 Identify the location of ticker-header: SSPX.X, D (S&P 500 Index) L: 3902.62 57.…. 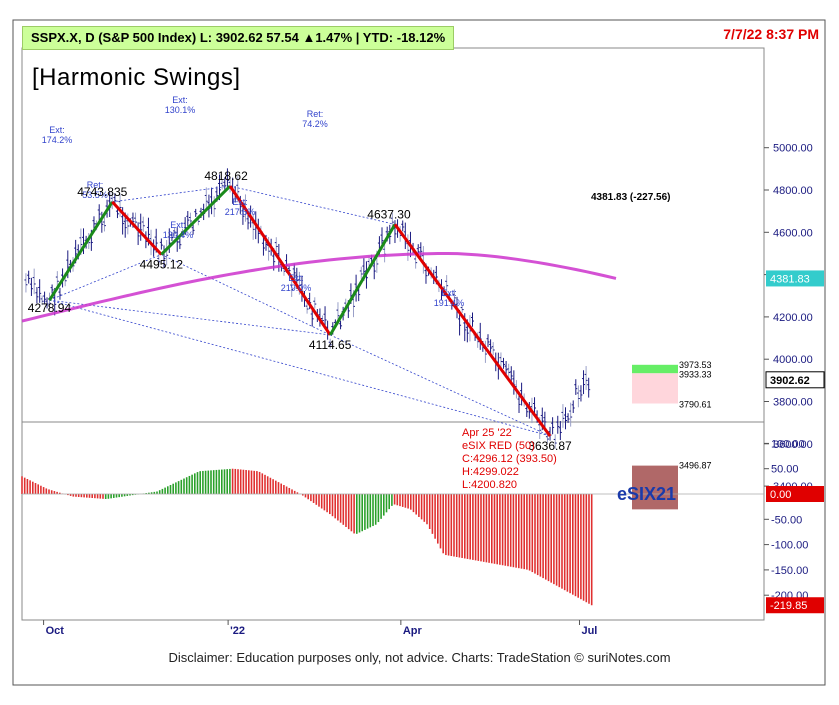
(238, 38).